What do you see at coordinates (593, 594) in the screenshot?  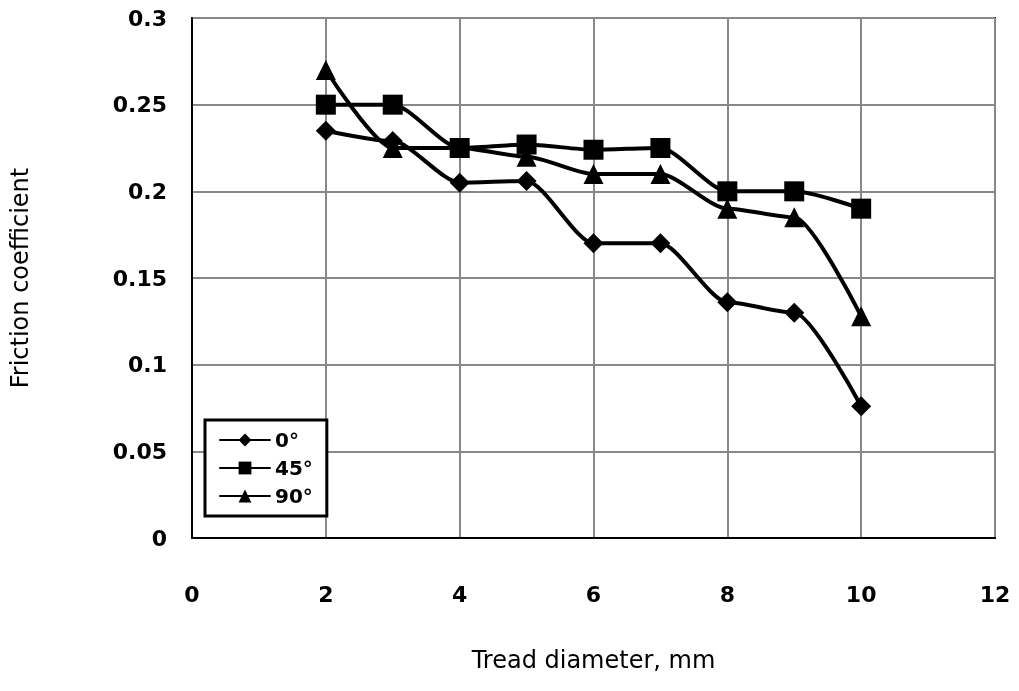 I see `x-tick-label: 6` at bounding box center [593, 594].